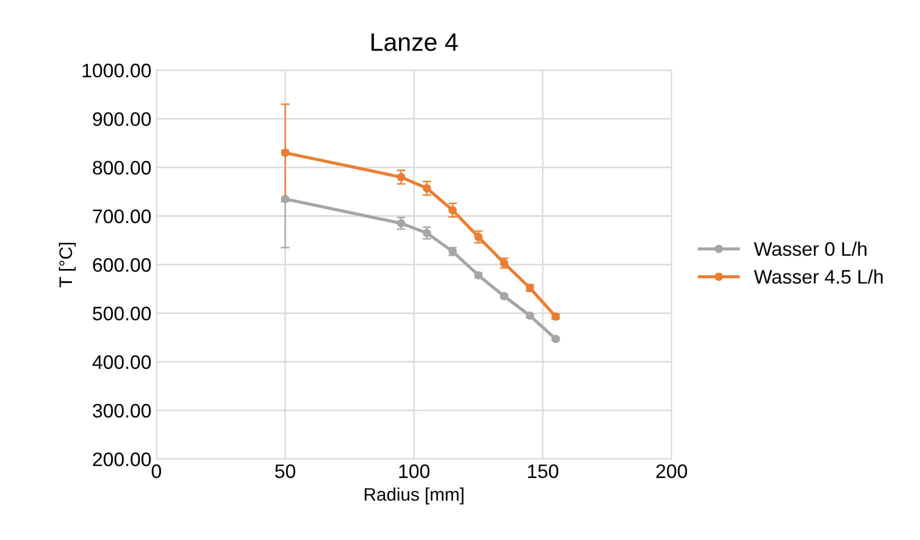  What do you see at coordinates (415, 42) in the screenshot?
I see `chart-title: Lanze 4` at bounding box center [415, 42].